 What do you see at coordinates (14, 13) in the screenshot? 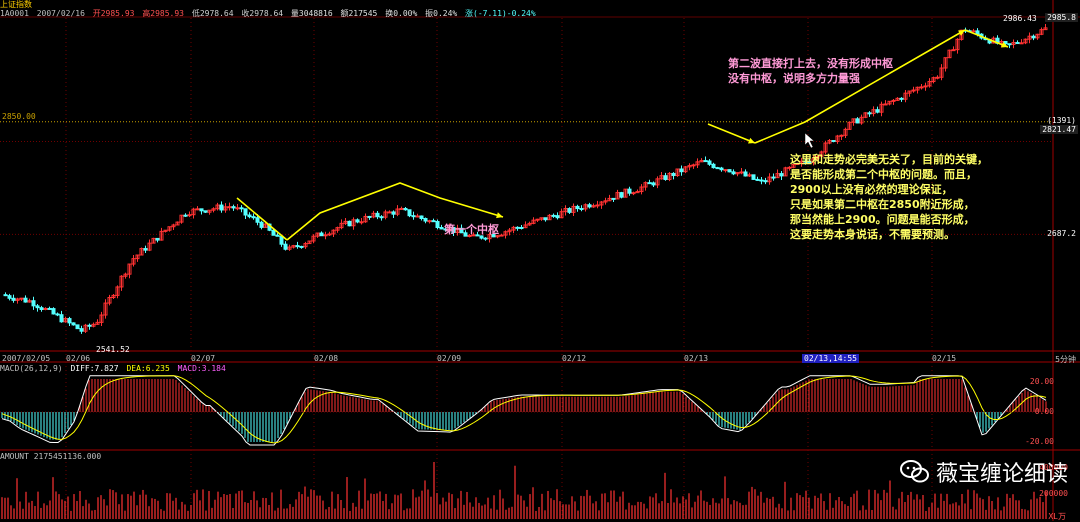
I see `index-code: 1A0001` at bounding box center [14, 13].